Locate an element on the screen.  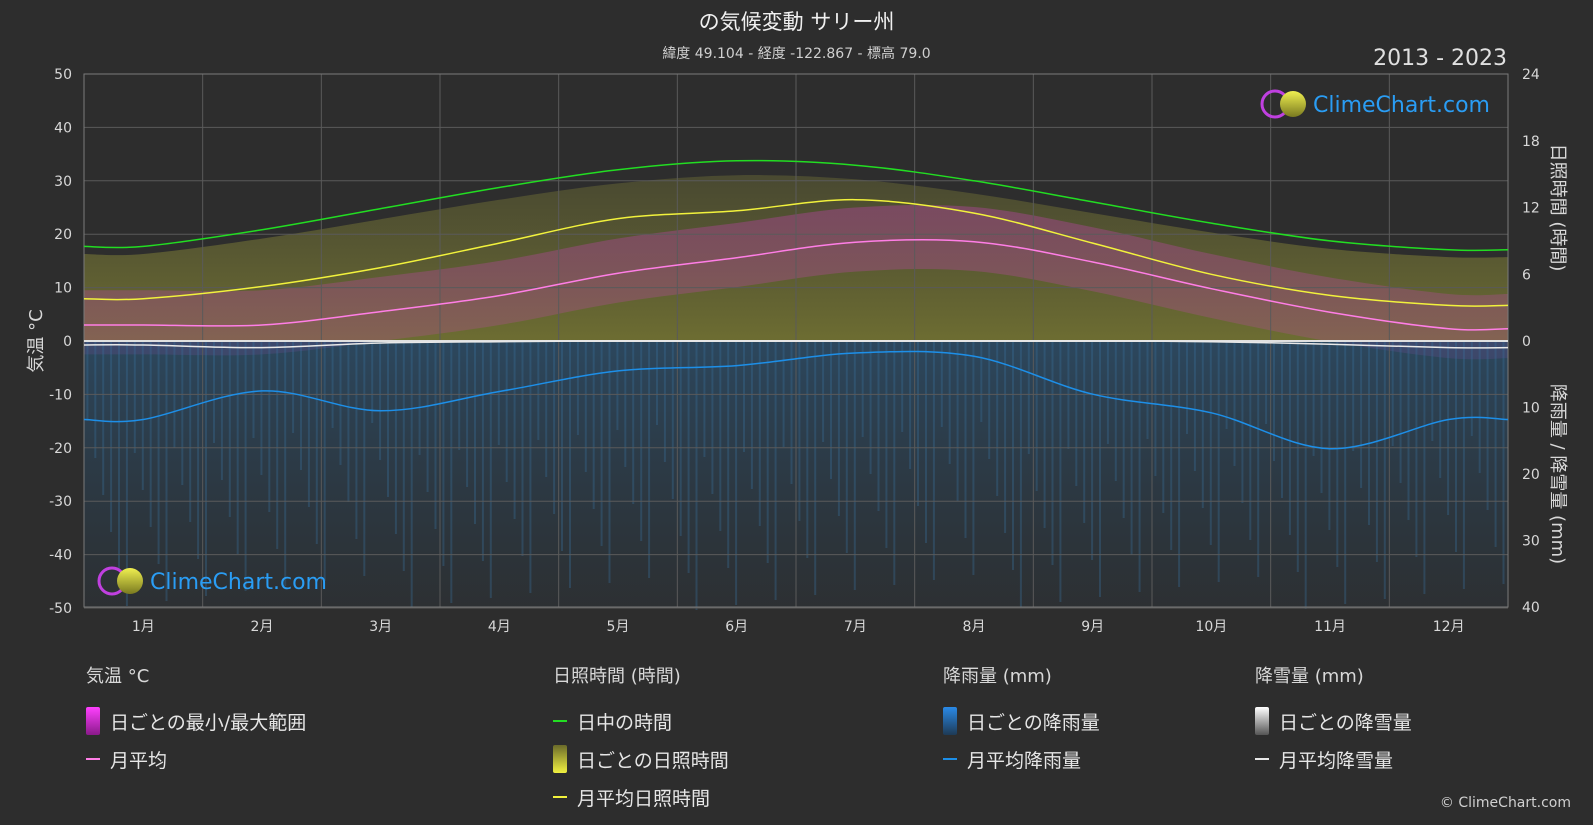
period-label: 2013 - 2023 is located at coordinates (1440, 58).